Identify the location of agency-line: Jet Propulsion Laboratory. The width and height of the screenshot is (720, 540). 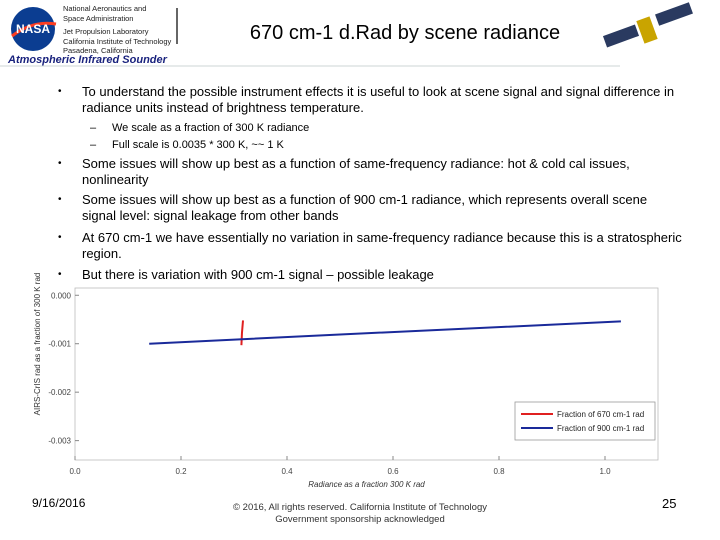
(106, 31).